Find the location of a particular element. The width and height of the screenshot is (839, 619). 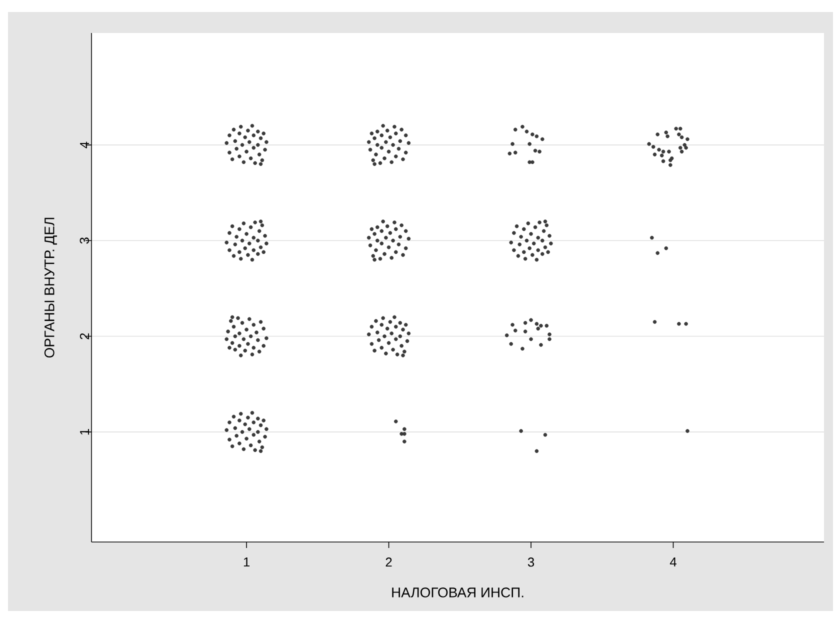

y-axis-title: ОРГАНЫ ВНУТР. ДЕЛ is located at coordinates (50, 288).